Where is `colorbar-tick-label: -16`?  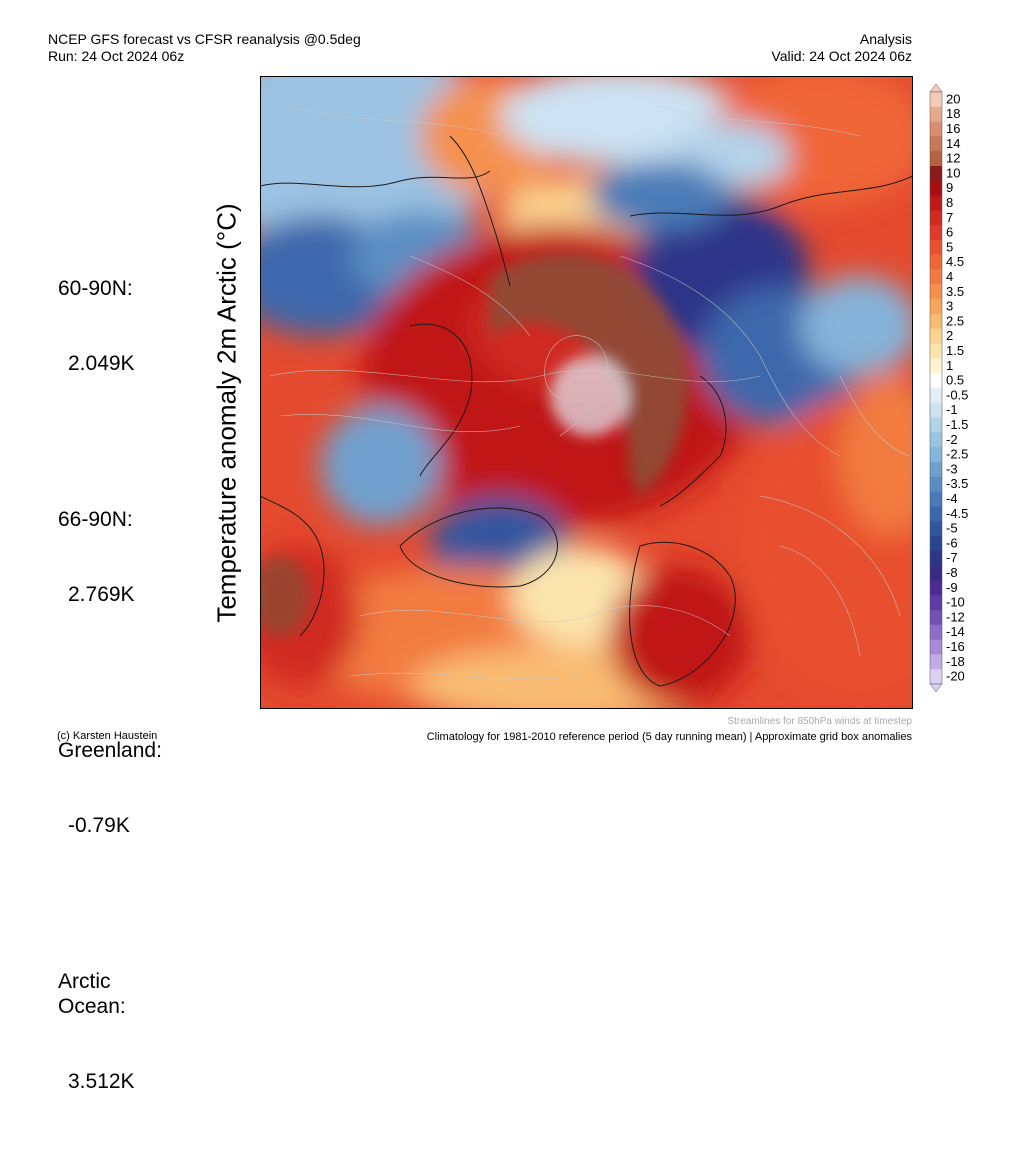
colorbar-tick-label: -16 is located at coordinates (955, 646).